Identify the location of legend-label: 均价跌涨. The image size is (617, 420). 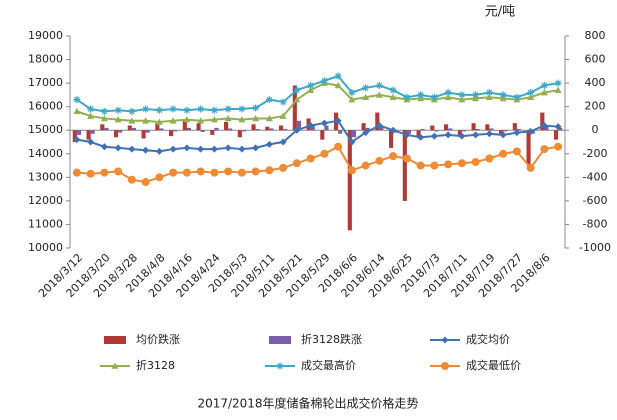
(158, 339).